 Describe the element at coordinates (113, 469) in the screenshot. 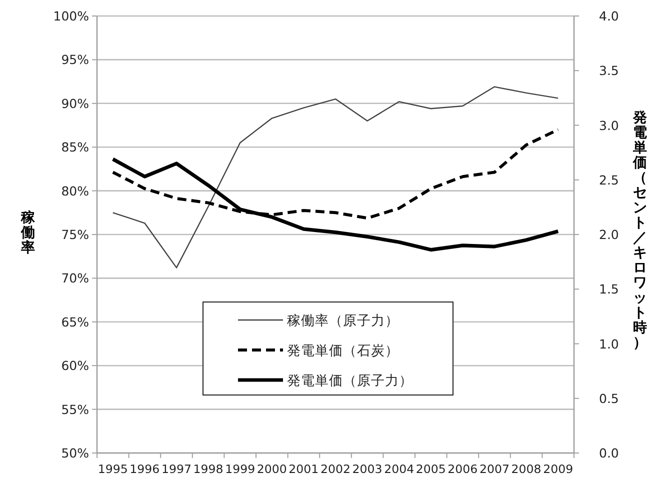

I see `x-tick-label: 1995` at that location.